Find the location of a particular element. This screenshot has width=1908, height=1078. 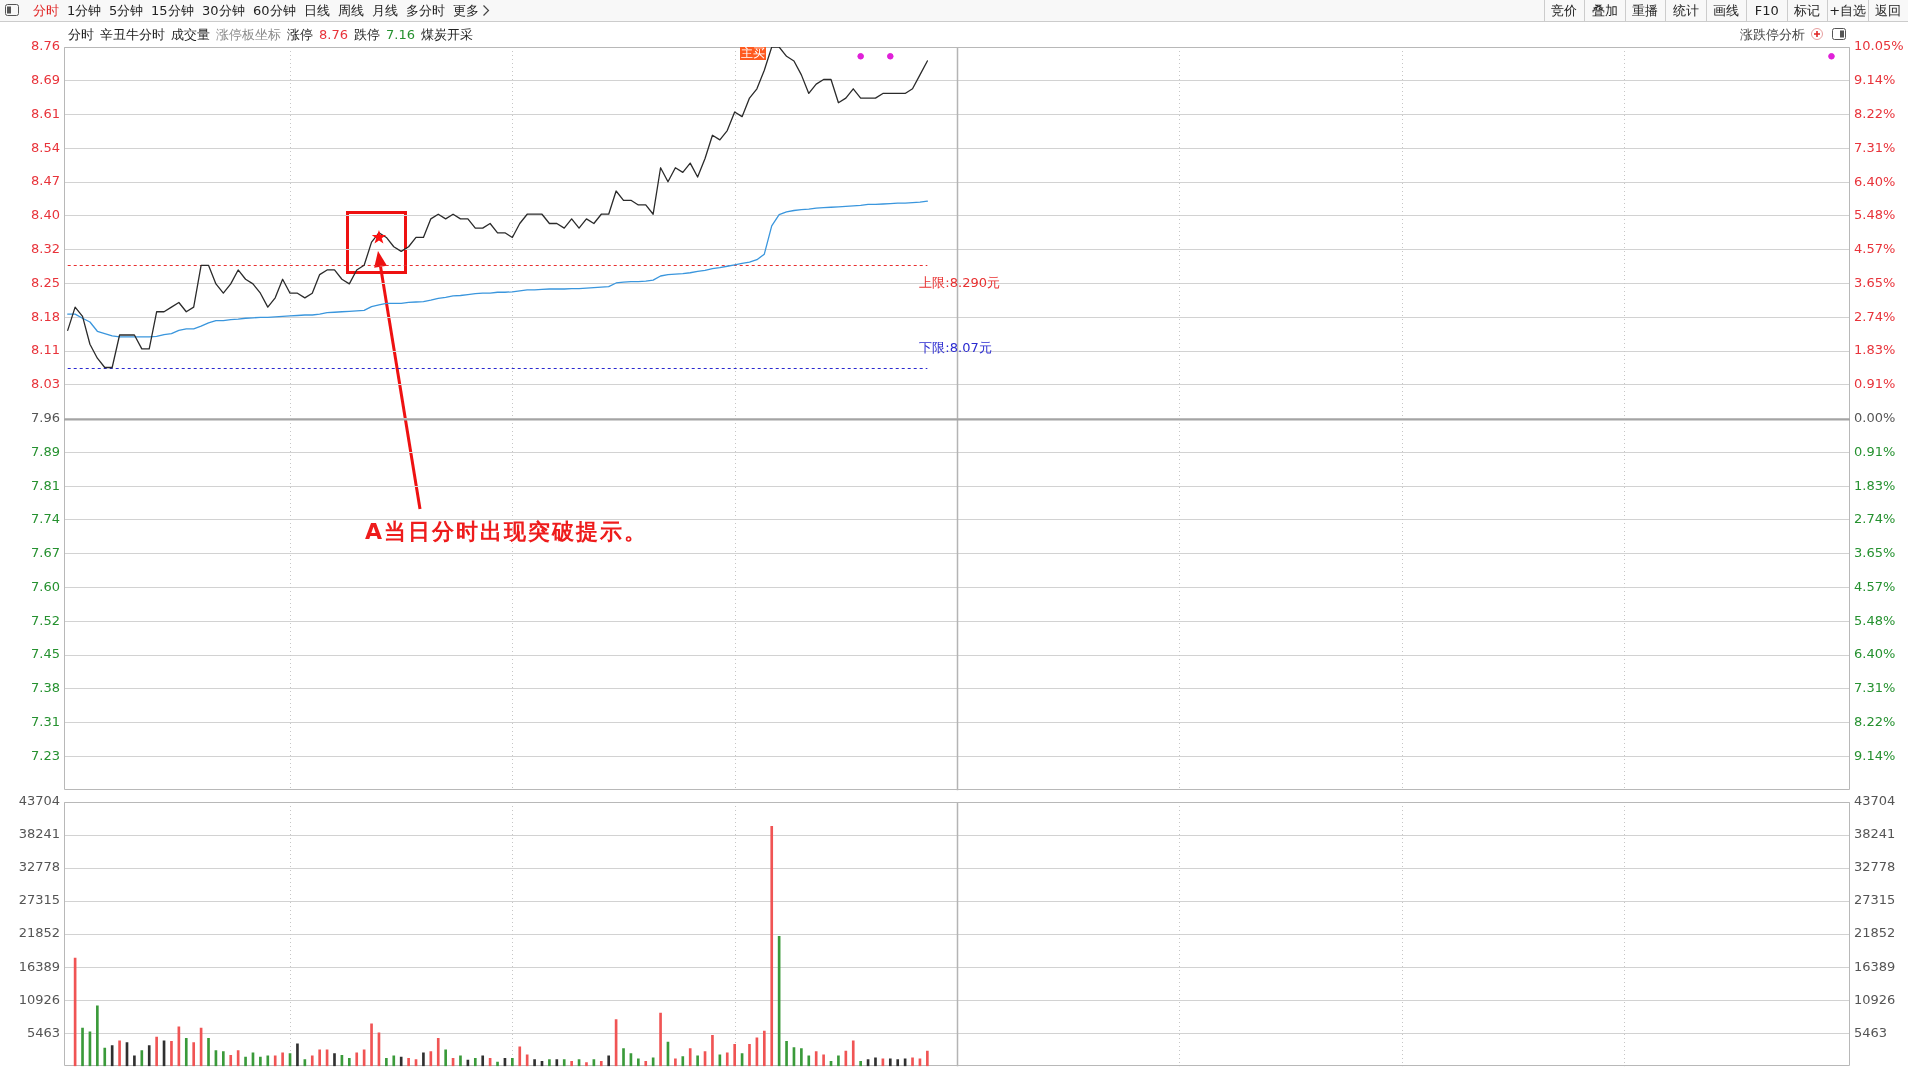

y-tick-label: 16389 is located at coordinates (39, 966).